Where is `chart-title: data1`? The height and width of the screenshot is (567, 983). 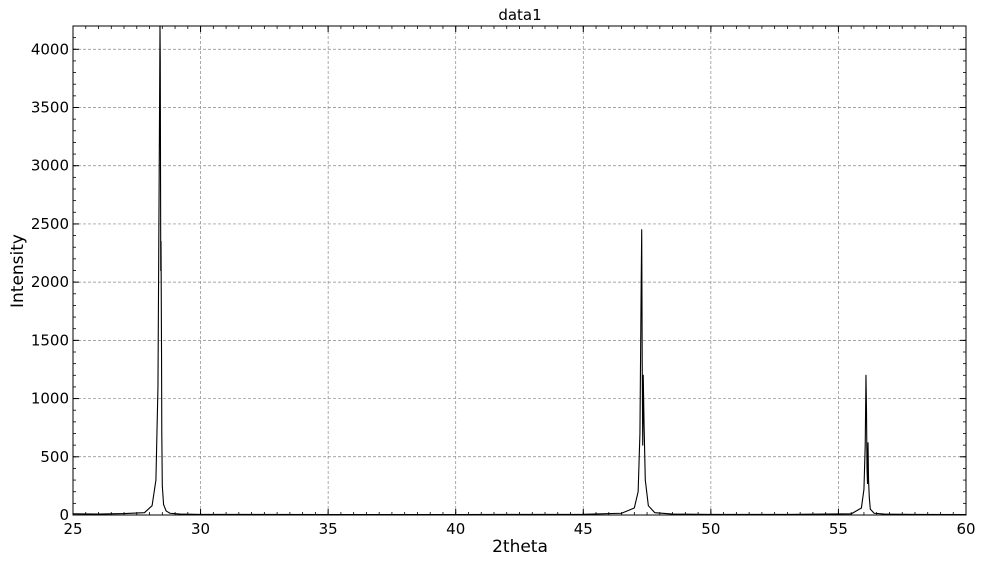
chart-title: data1 is located at coordinates (519, 15).